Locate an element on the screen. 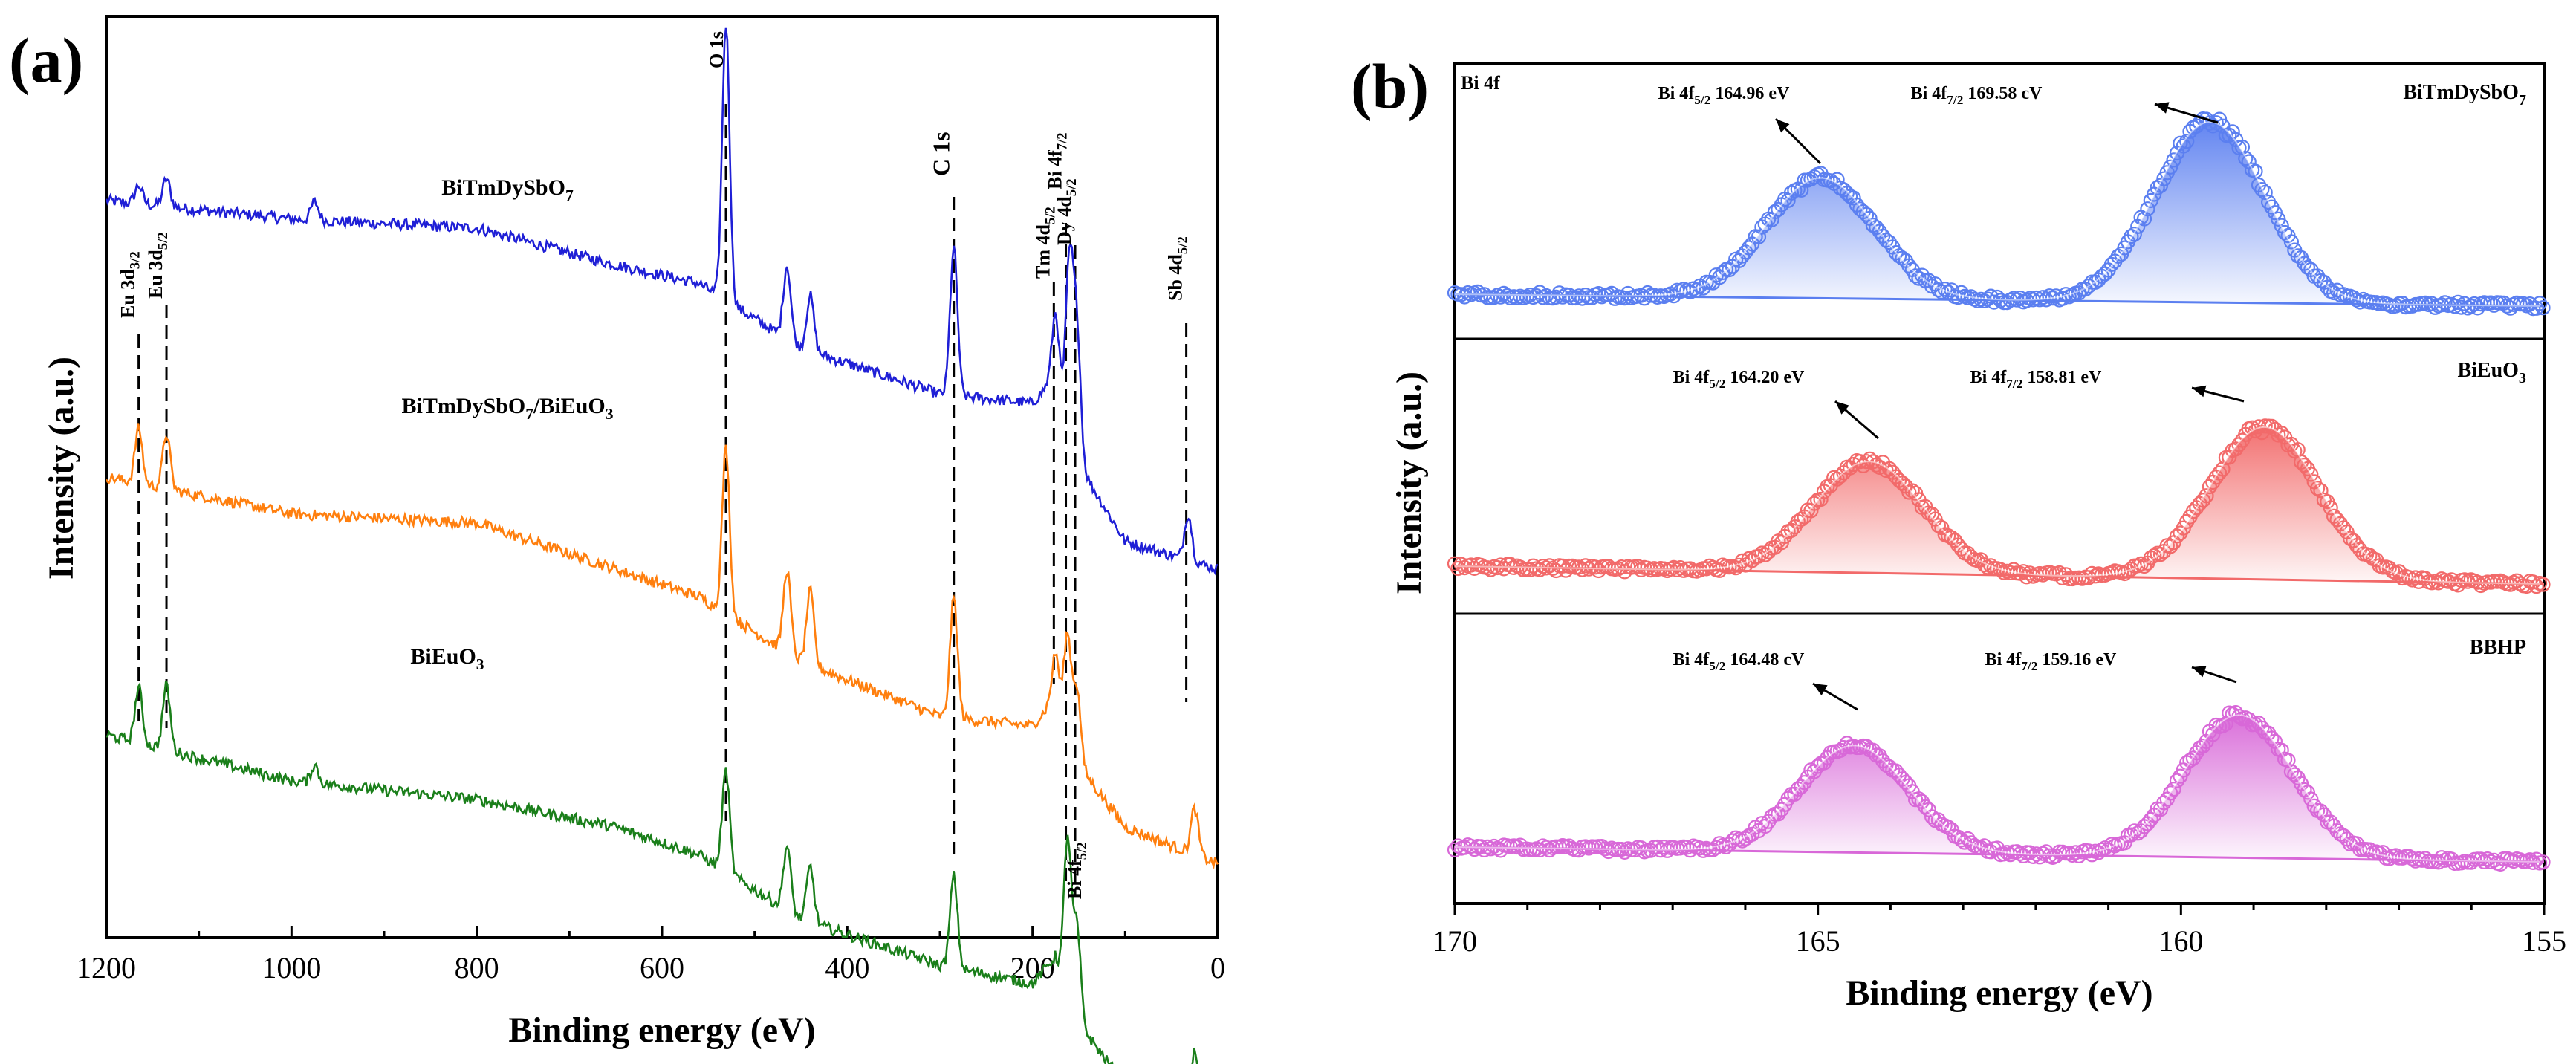 This screenshot has height=1064, width=2576. panel-b-ticks: 170 165 160 155 is located at coordinates (1999, 931).